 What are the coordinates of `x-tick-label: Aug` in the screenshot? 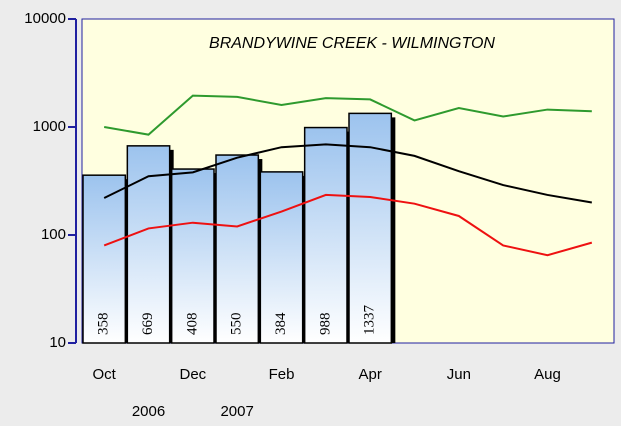 It's located at (547, 374).